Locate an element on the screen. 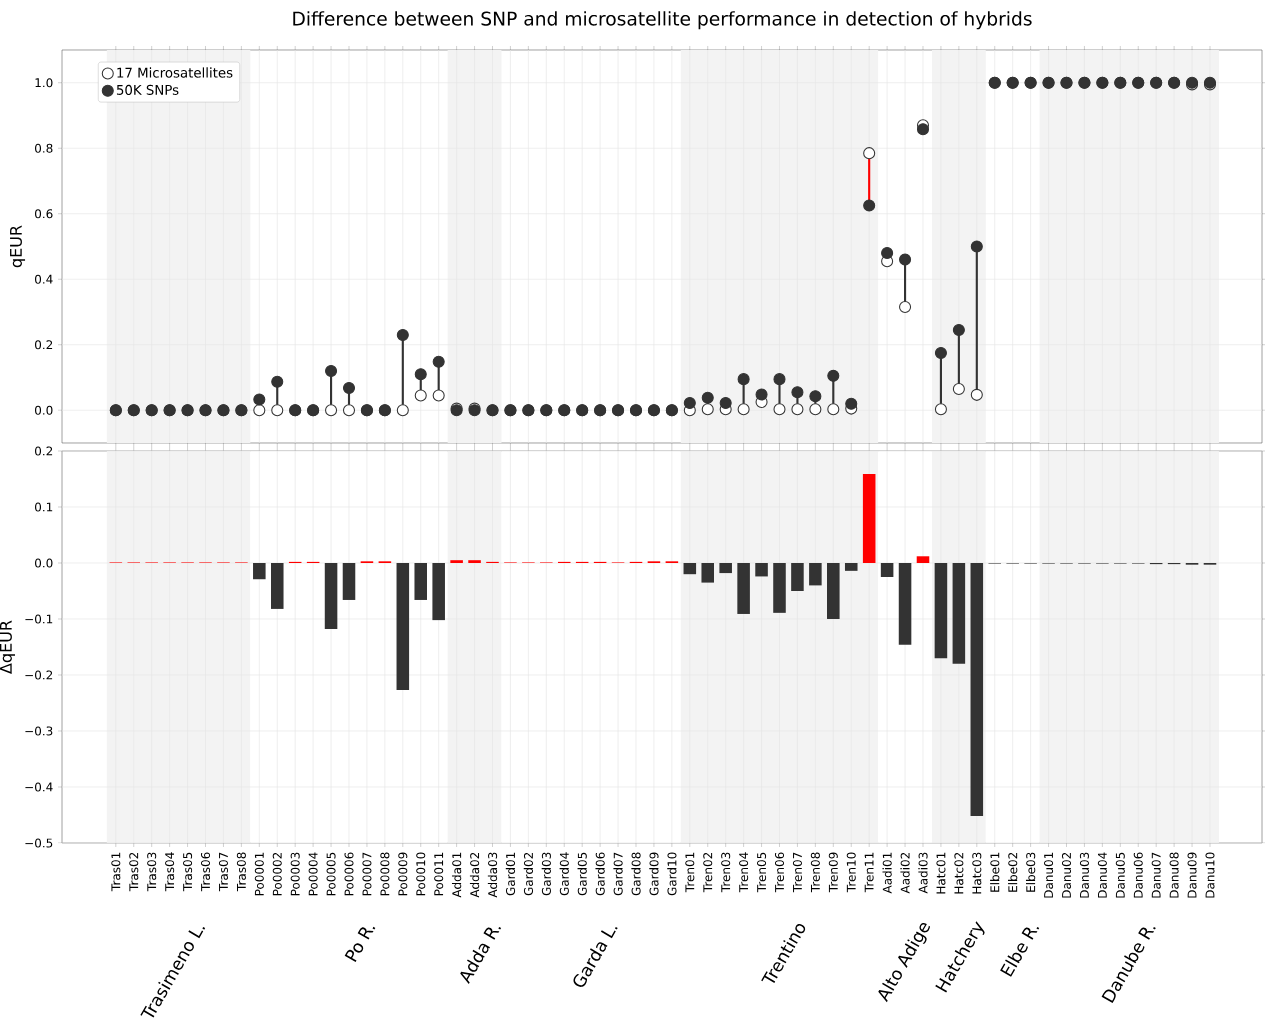 This screenshot has width=1265, height=1023. x-tick-label: Tren01 is located at coordinates (690, 872).